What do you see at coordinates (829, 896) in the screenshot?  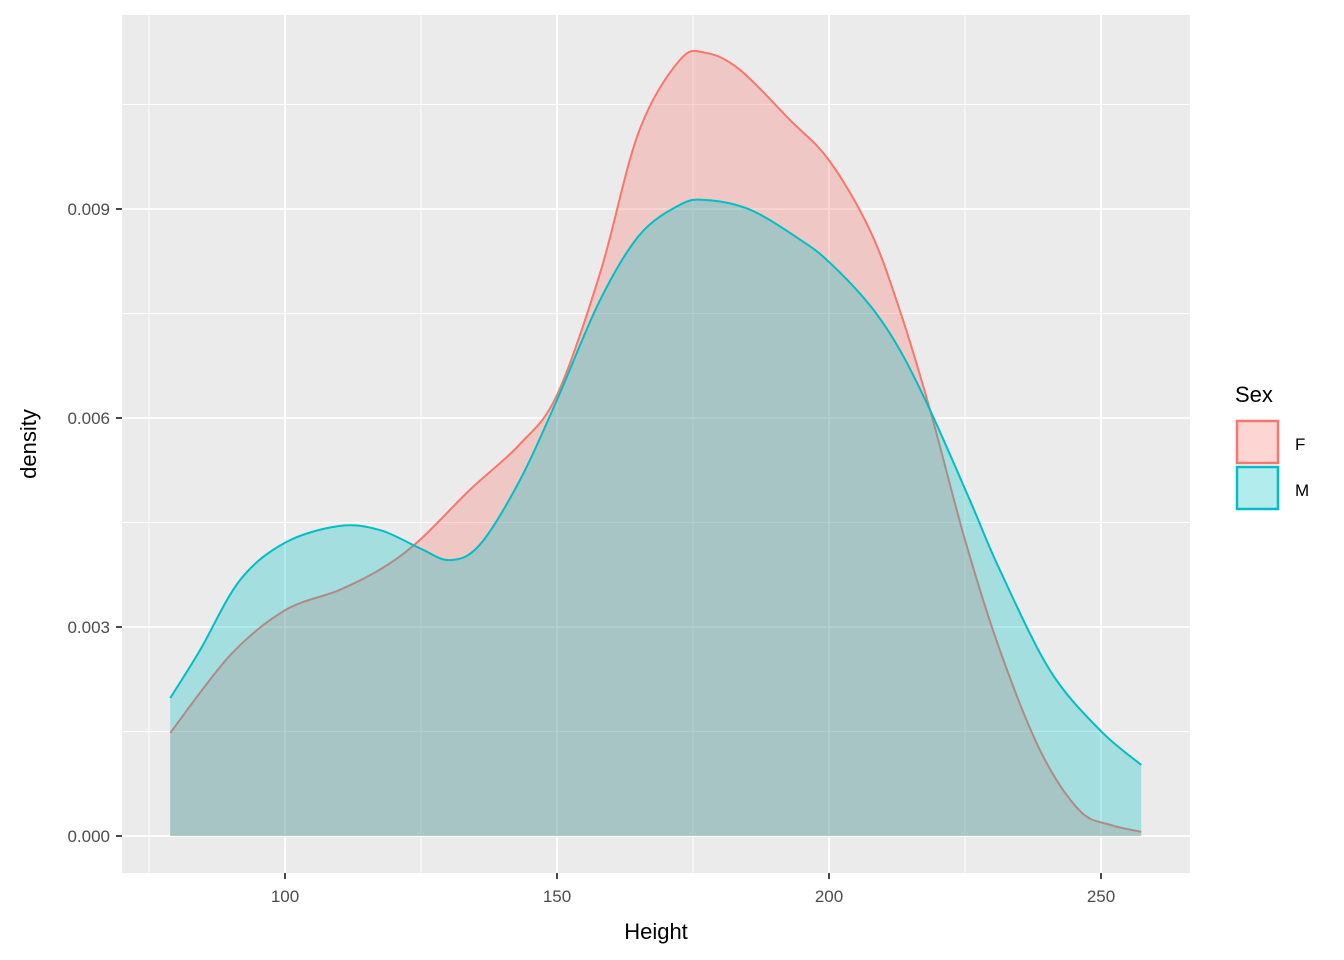 I see `x-tick-label: 200` at bounding box center [829, 896].